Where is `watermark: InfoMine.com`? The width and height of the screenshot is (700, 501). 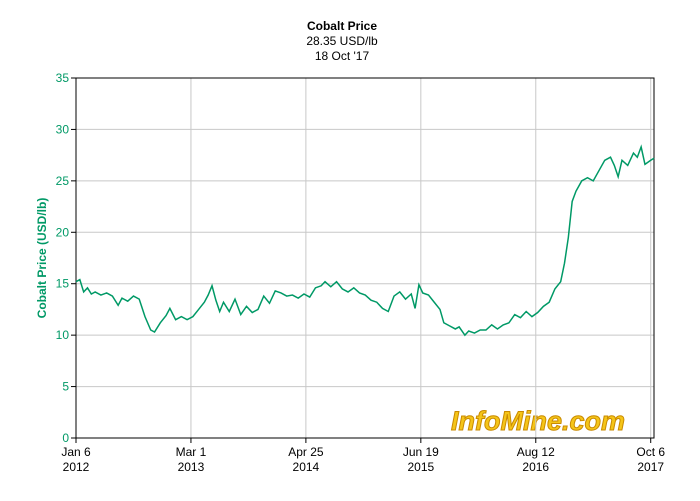 watermark: InfoMine.com is located at coordinates (538, 421).